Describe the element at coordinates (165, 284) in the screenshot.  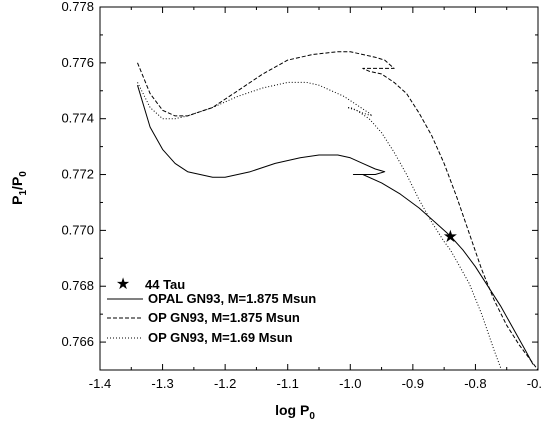
I see `legend-label-marker: 44 Tau` at that location.